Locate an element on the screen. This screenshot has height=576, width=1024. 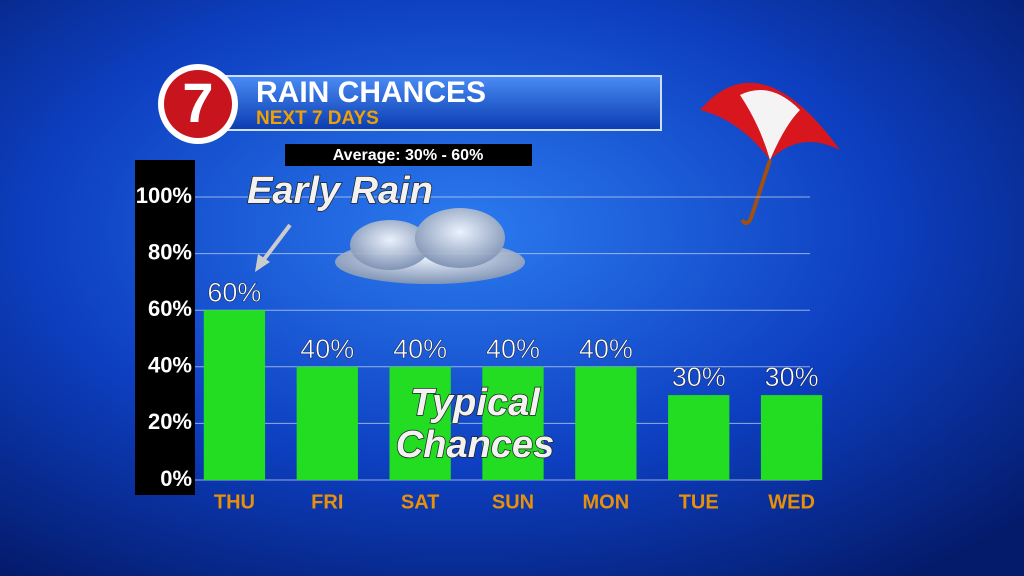
logo: 7 is located at coordinates (197, 102).